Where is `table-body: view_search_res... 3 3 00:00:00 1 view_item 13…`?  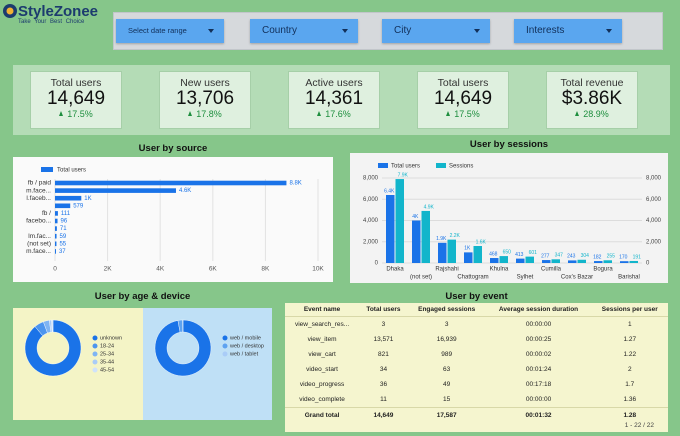
table-body: view_search_res... 3 3 00:00:00 1 view_item 13… is located at coordinates (476, 370).